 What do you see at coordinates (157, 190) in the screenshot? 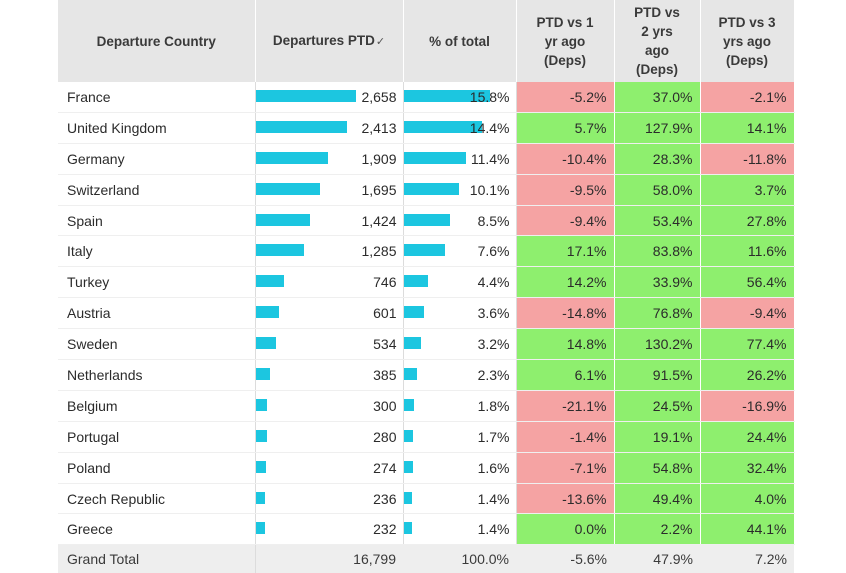
I see `country-cell: Switzerland` at bounding box center [157, 190].